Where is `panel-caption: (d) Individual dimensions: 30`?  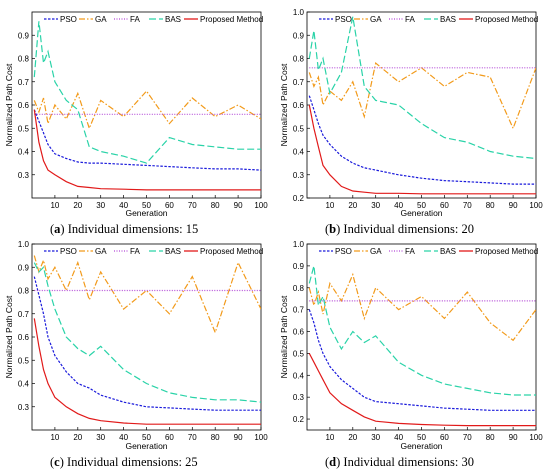
panel-caption: (d) Individual dimensions: 30 is located at coordinates (399, 462).